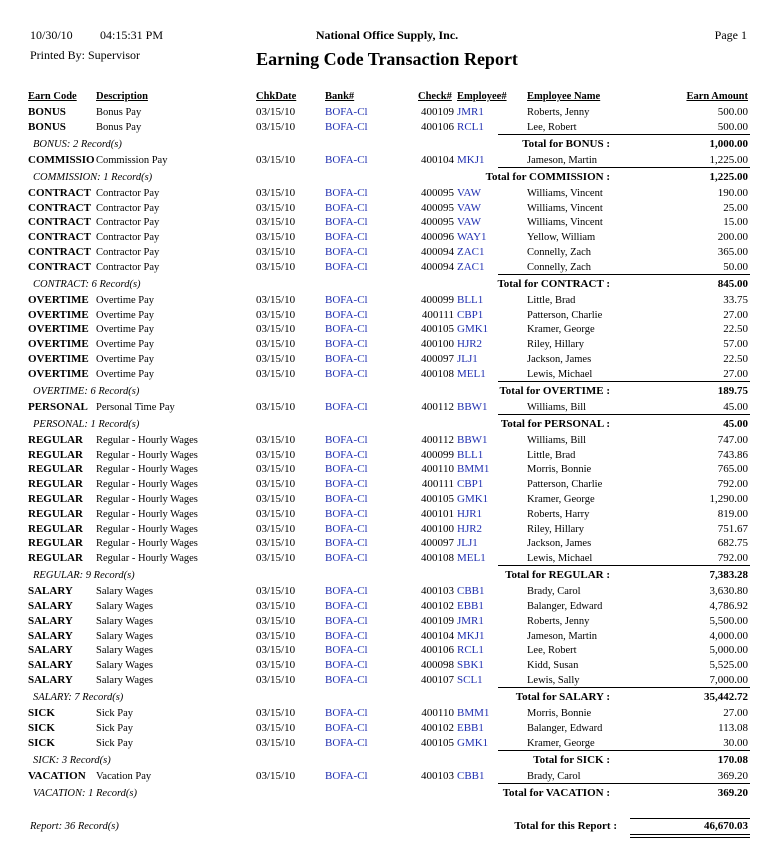 This screenshot has width=765, height=849. Describe the element at coordinates (732, 528) in the screenshot. I see `earn-amount: 751.67` at that location.